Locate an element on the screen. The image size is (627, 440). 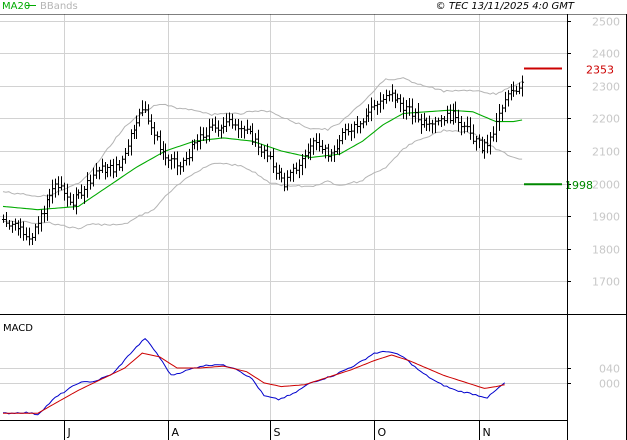
price-y-tick-label: 2000 is located at coordinates (606, 185).